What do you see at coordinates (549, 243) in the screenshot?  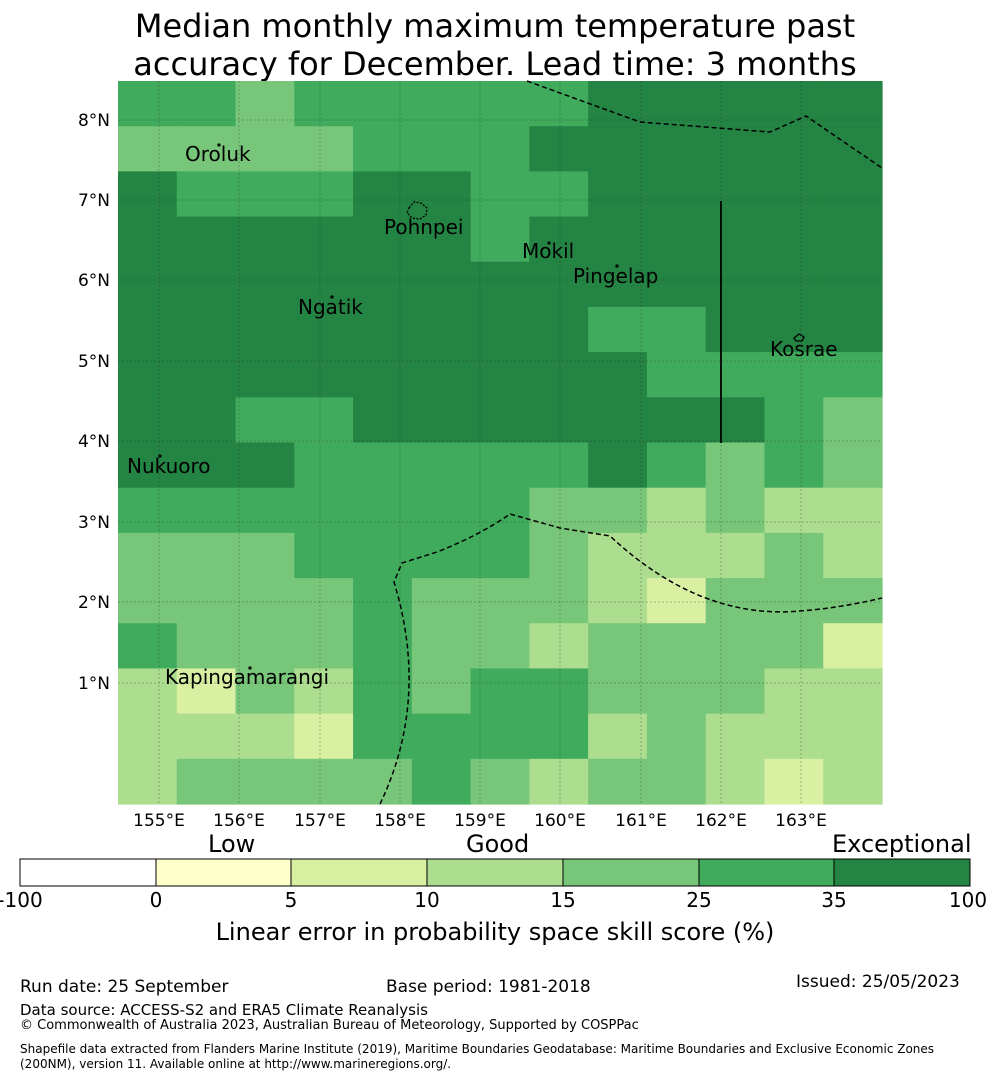 I see `mokil-marker` at bounding box center [549, 243].